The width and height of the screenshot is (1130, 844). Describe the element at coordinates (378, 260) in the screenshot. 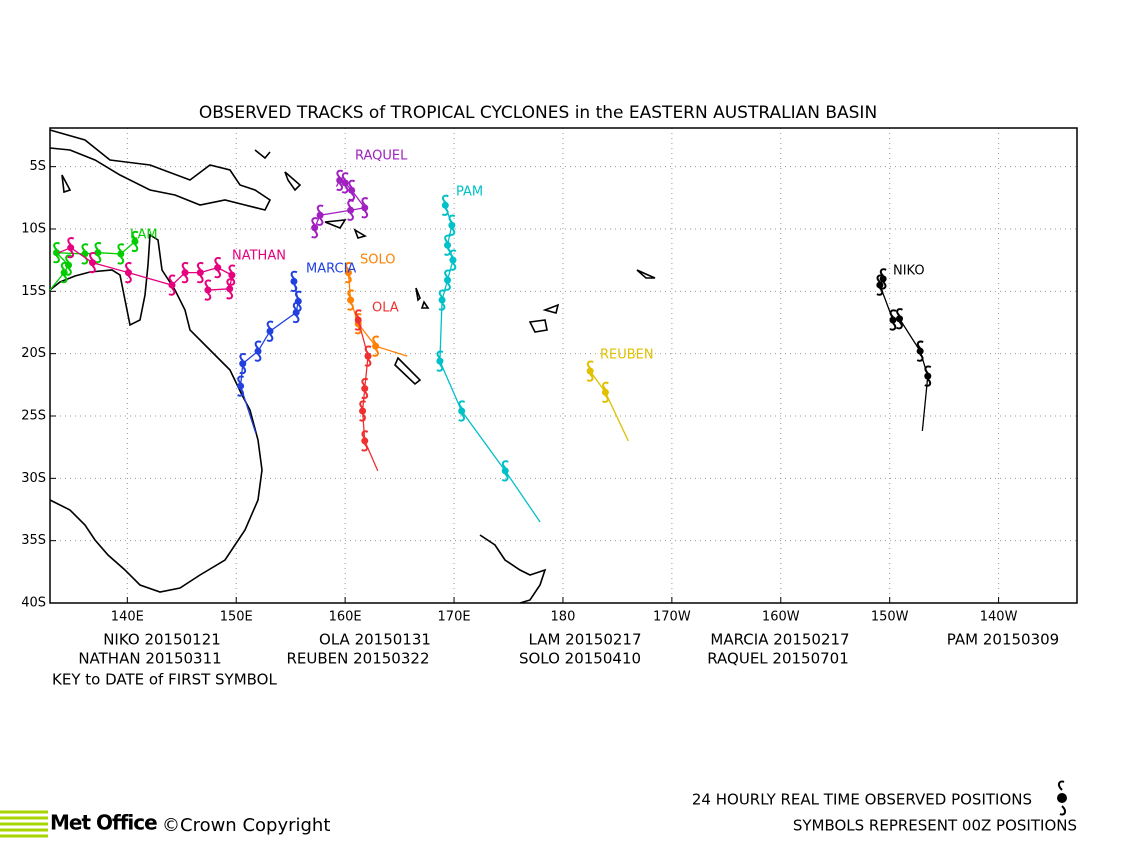

I see `storm-label: SOLO` at that location.